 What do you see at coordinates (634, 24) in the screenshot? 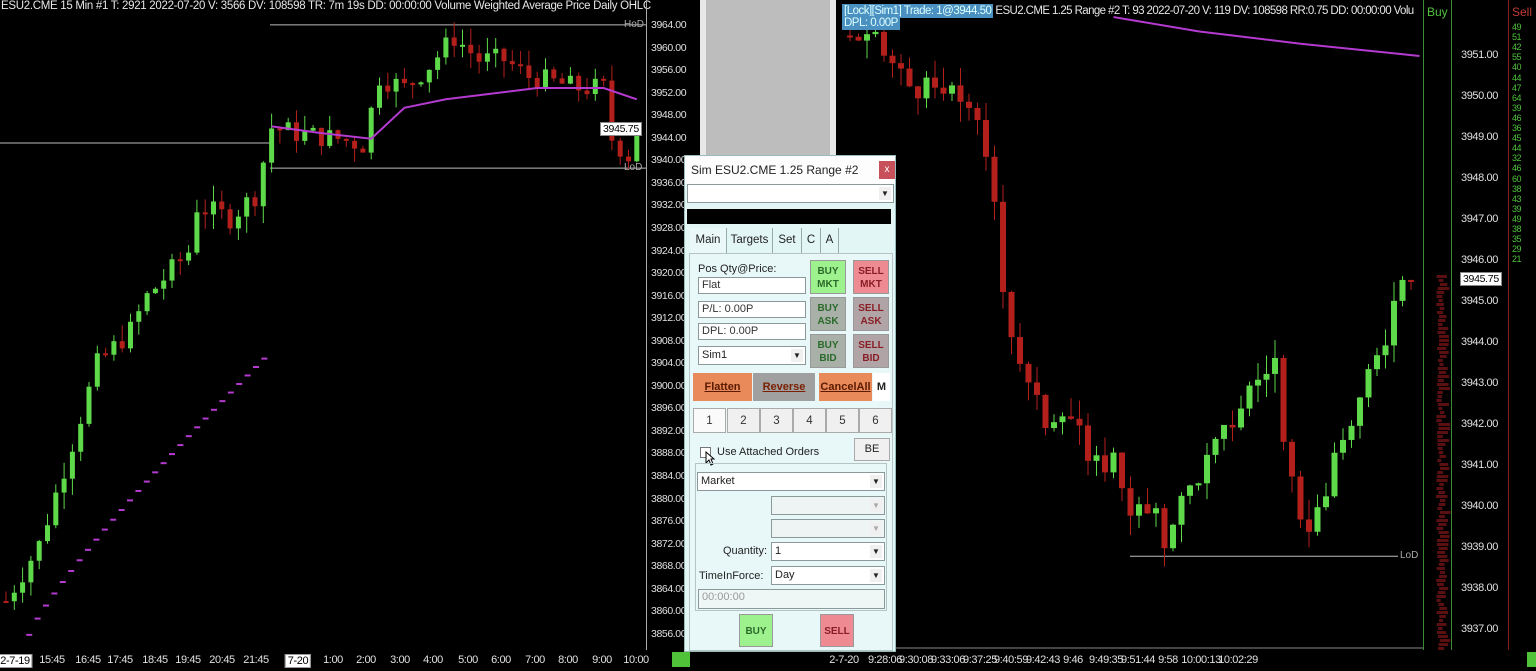
I see `left-hod-label: HoD` at bounding box center [634, 24].